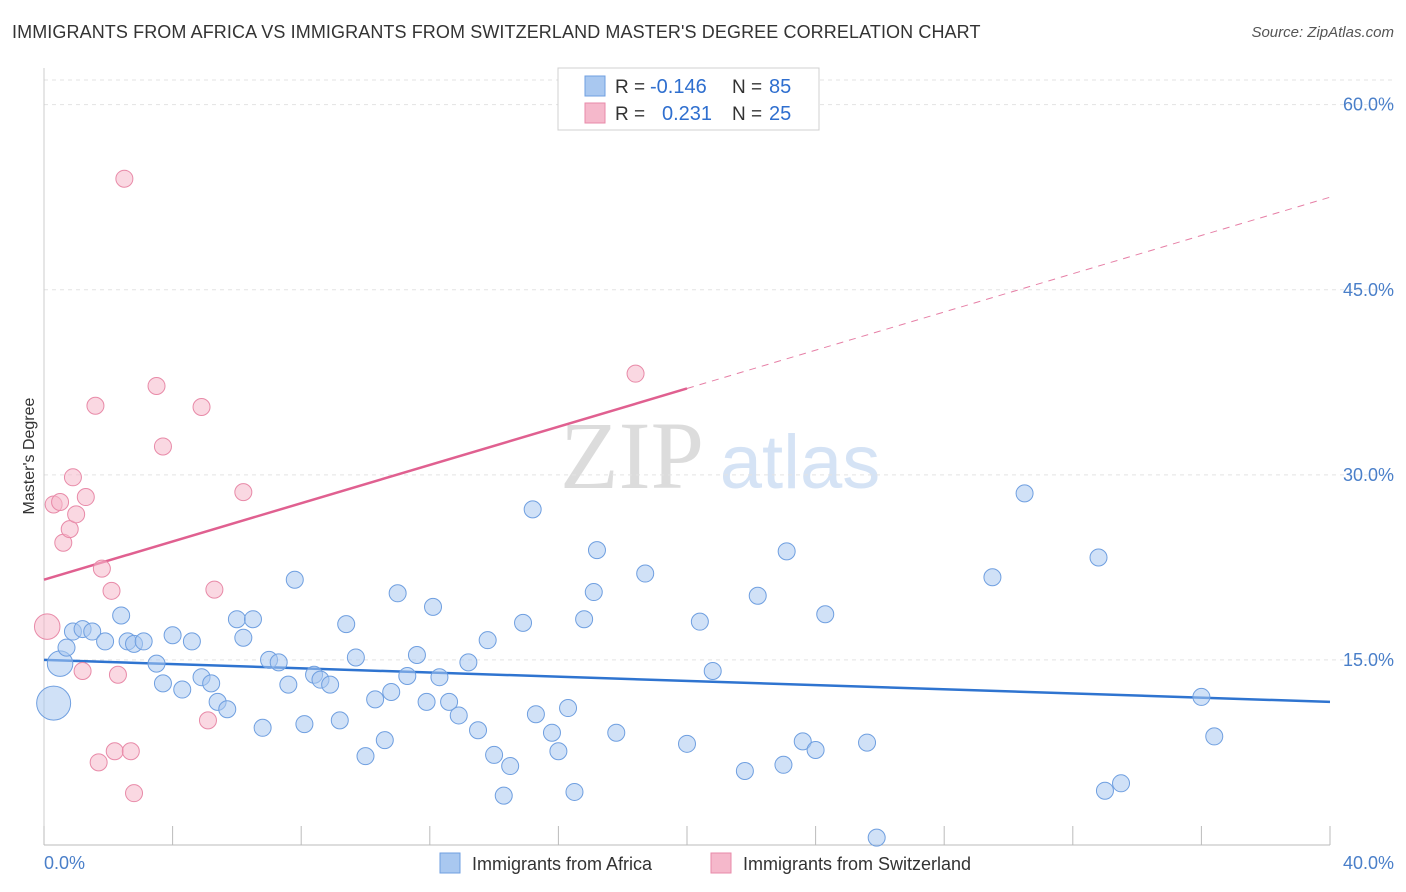  Describe the element at coordinates (64, 863) in the screenshot. I see `x-tick-label-min: 0.0%` at that location.